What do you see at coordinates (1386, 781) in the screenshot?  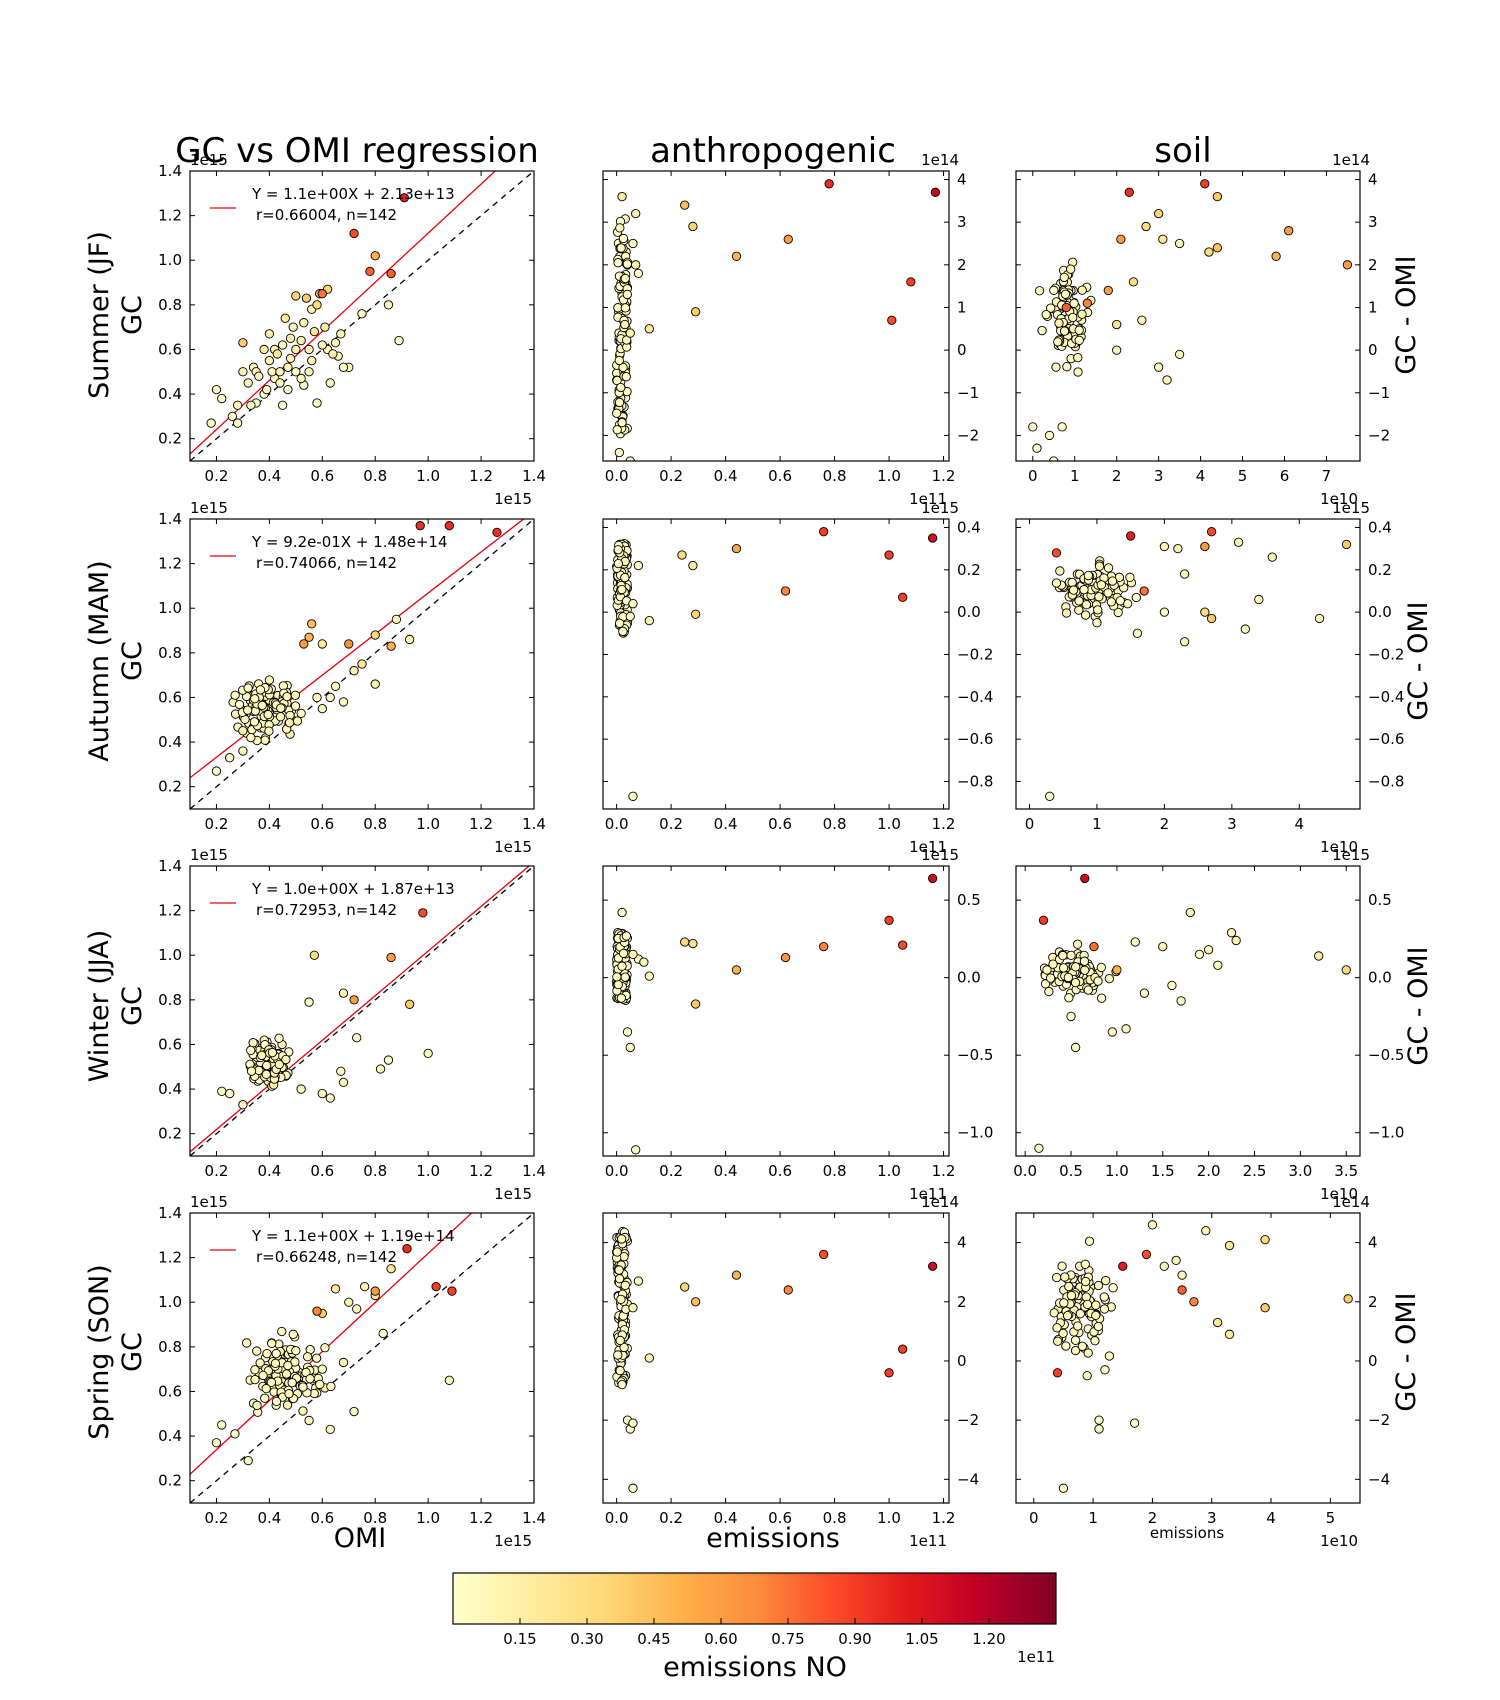 I see `y-tick-label: −0.8` at bounding box center [1386, 781].